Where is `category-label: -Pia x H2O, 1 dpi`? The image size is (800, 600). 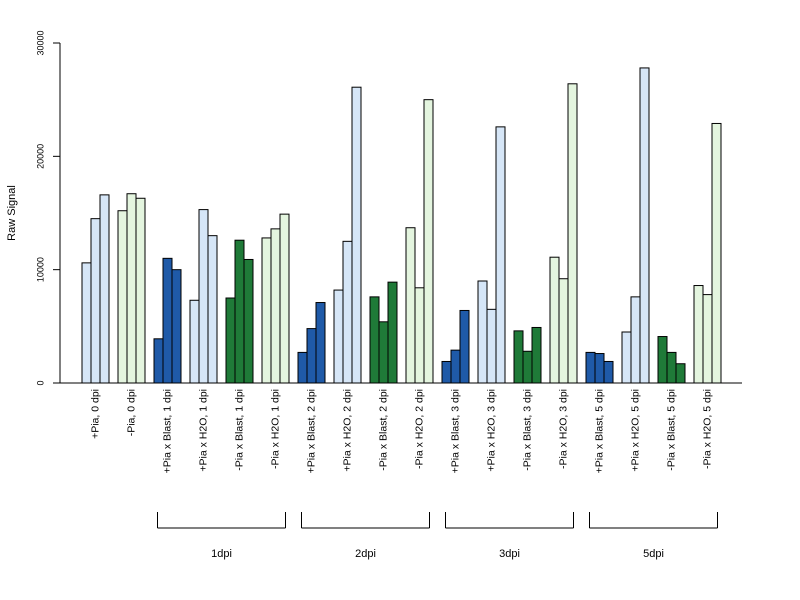
category-label: -Pia x H2O, 1 dpi is located at coordinates (275, 429).